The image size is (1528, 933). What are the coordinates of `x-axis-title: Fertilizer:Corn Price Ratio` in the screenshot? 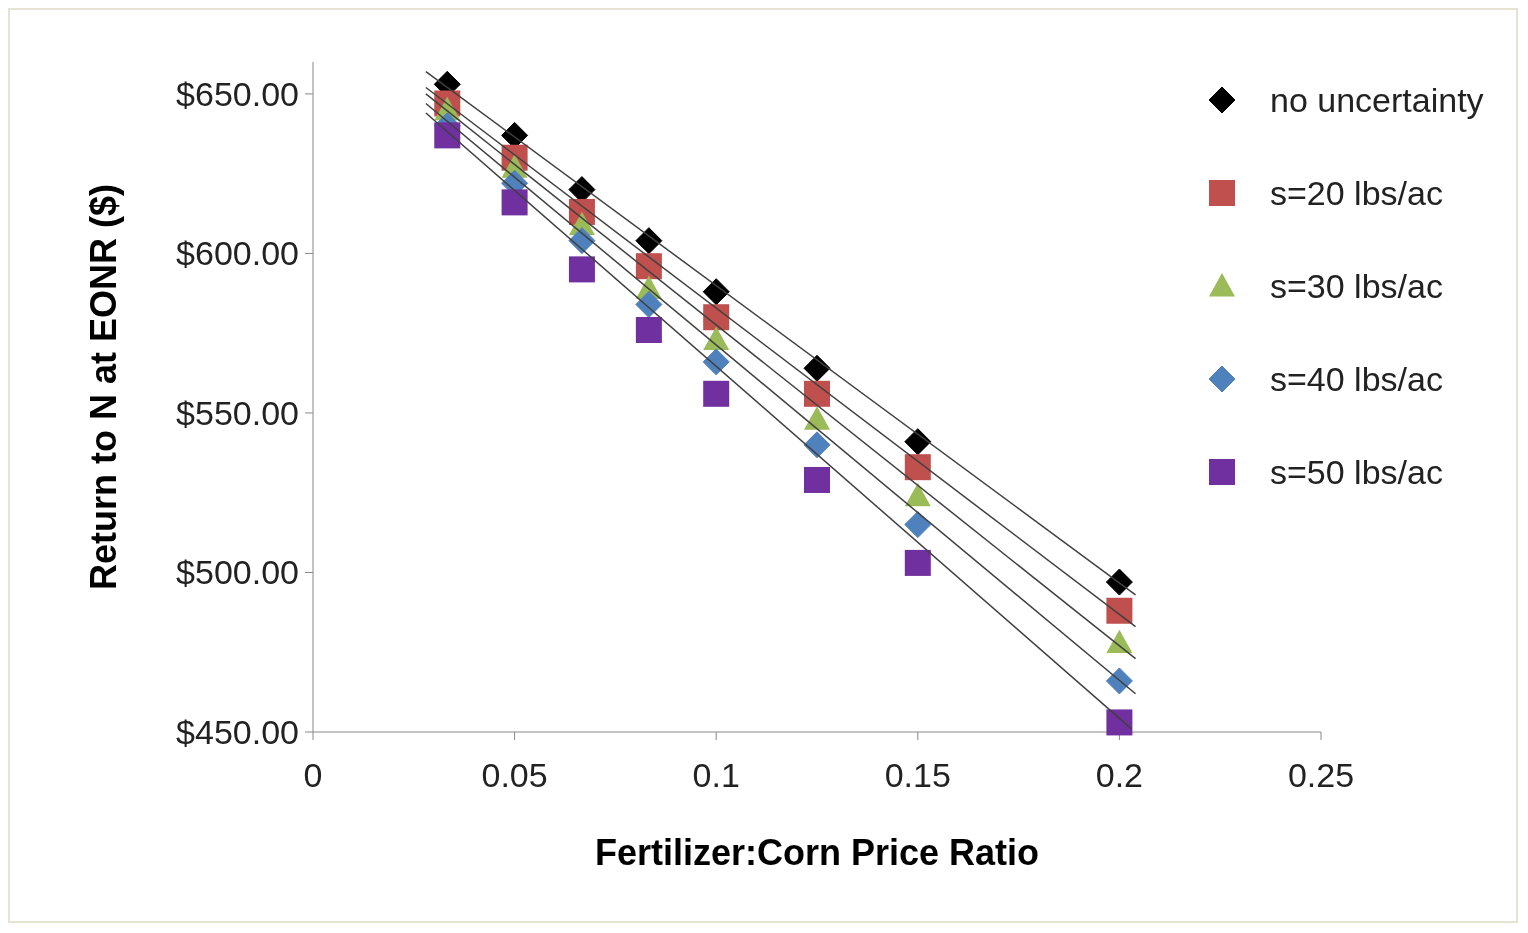 It's located at (817, 852).